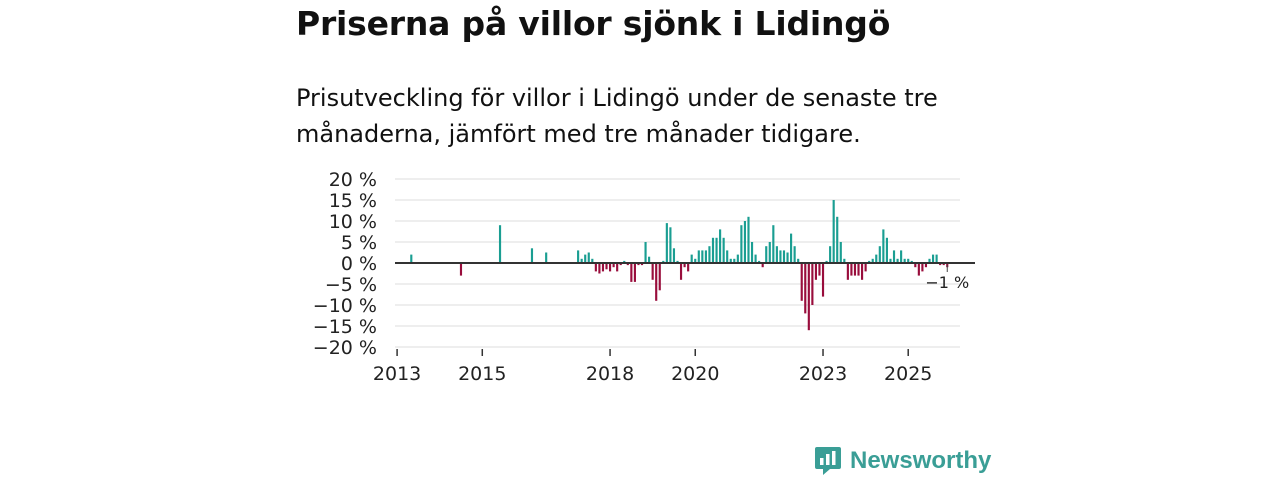 The width and height of the screenshot is (1280, 480). Describe the element at coordinates (345, 306) in the screenshot. I see `y-tick-label: −10 %` at that location.